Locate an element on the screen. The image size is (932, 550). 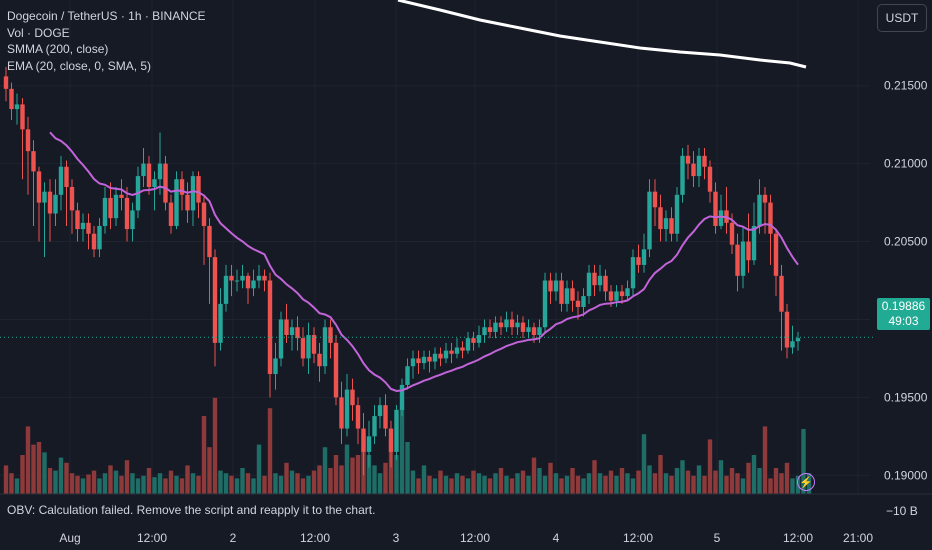
time-axis: Aug 12:00 2 12:00 3 12:00 4 12:00 5 12:00 21:00 is located at coordinates (466, 538).